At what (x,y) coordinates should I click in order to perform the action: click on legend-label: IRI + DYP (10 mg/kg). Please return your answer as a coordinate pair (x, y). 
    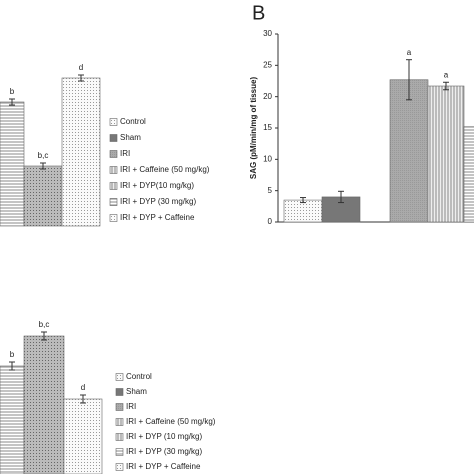
    Looking at the image, I should click on (164, 436).